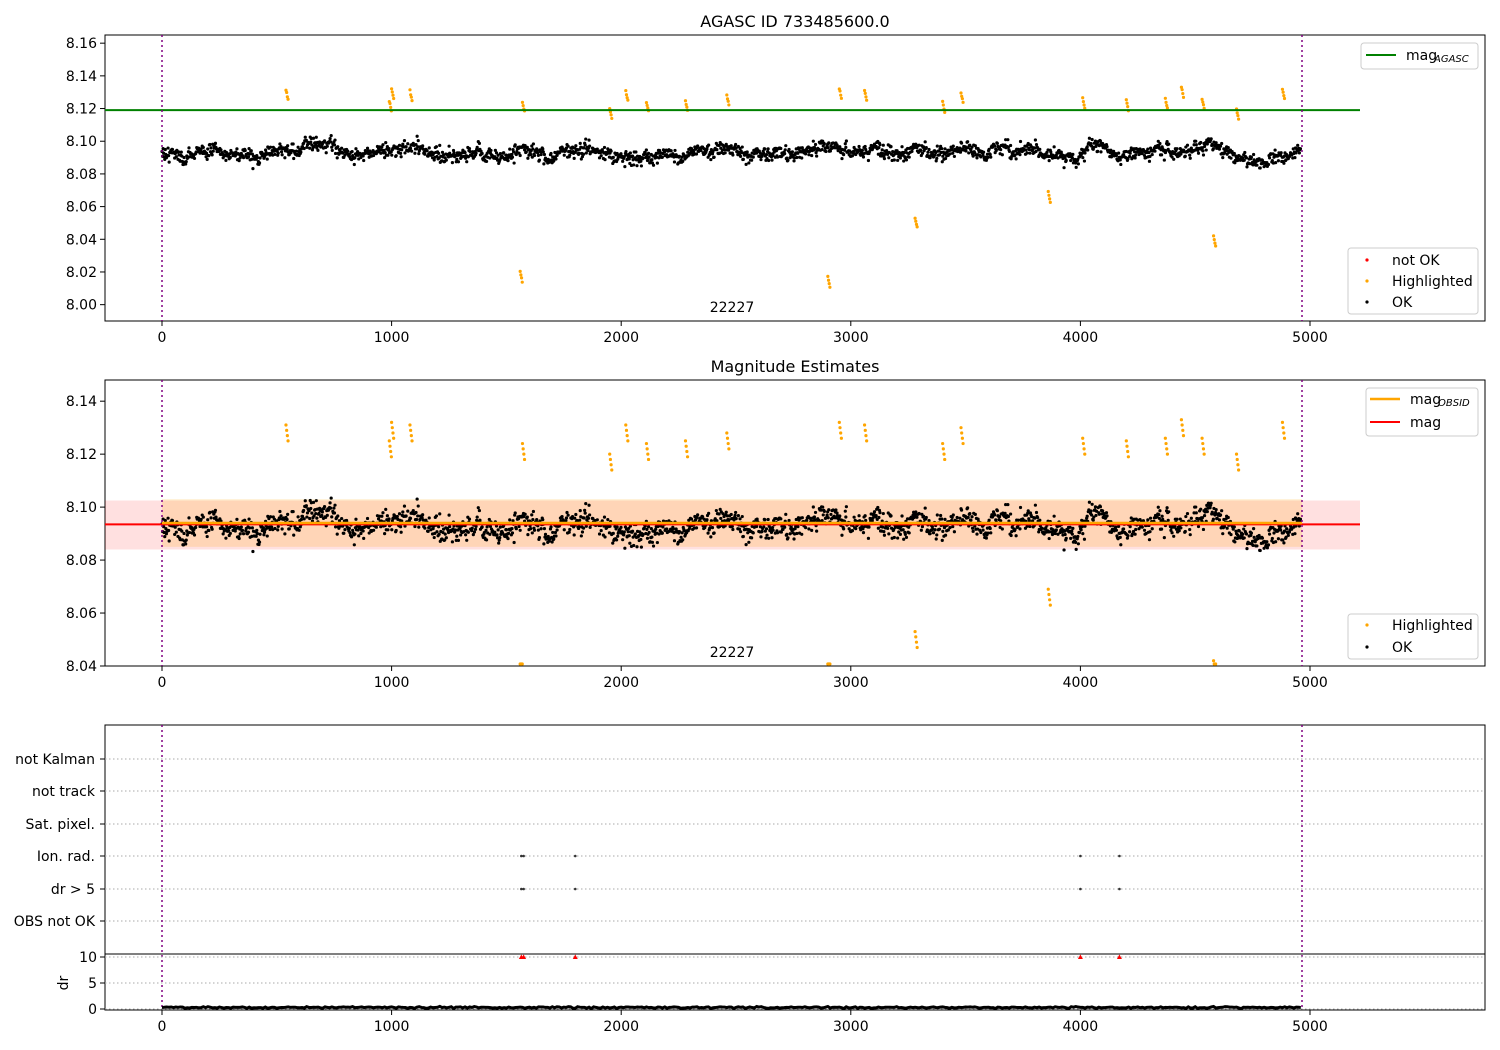 The width and height of the screenshot is (1500, 1050). What do you see at coordinates (621, 338) in the screenshot?
I see `xtick-label: 2000` at bounding box center [621, 338].